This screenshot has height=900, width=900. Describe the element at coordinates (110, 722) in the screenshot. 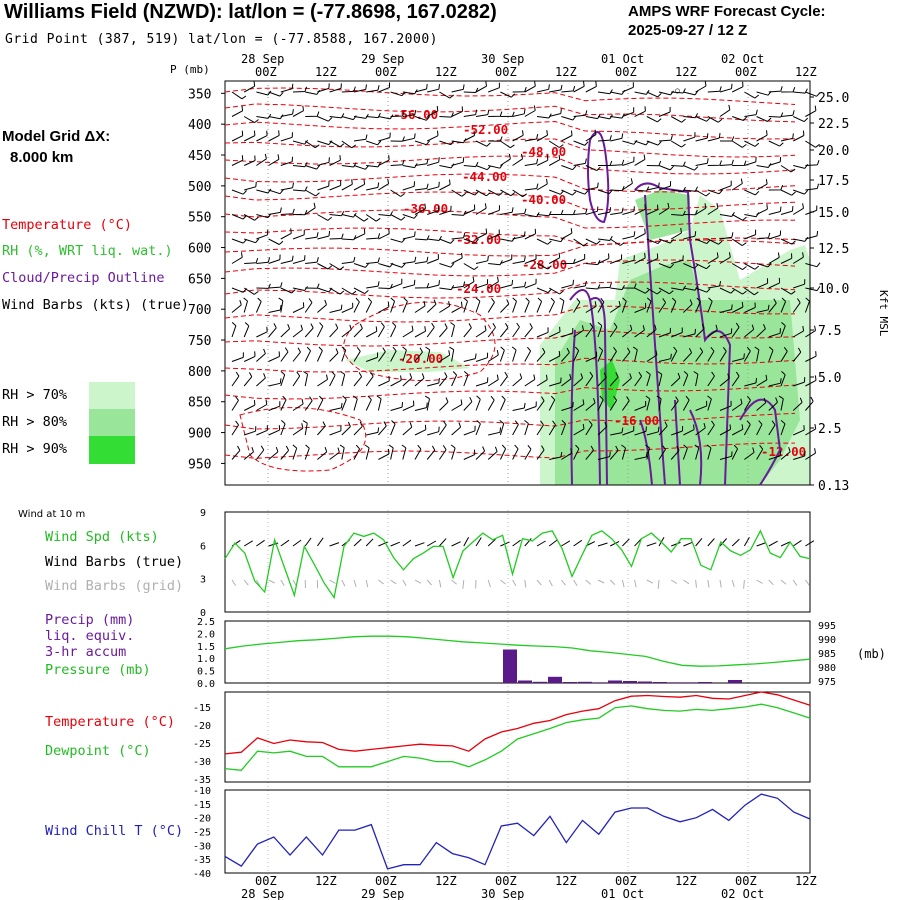

I see `legend-temp2: Temperature (°C)` at that location.